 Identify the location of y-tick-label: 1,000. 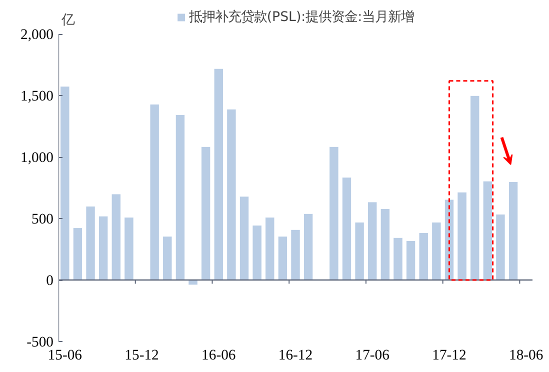
(37, 158).